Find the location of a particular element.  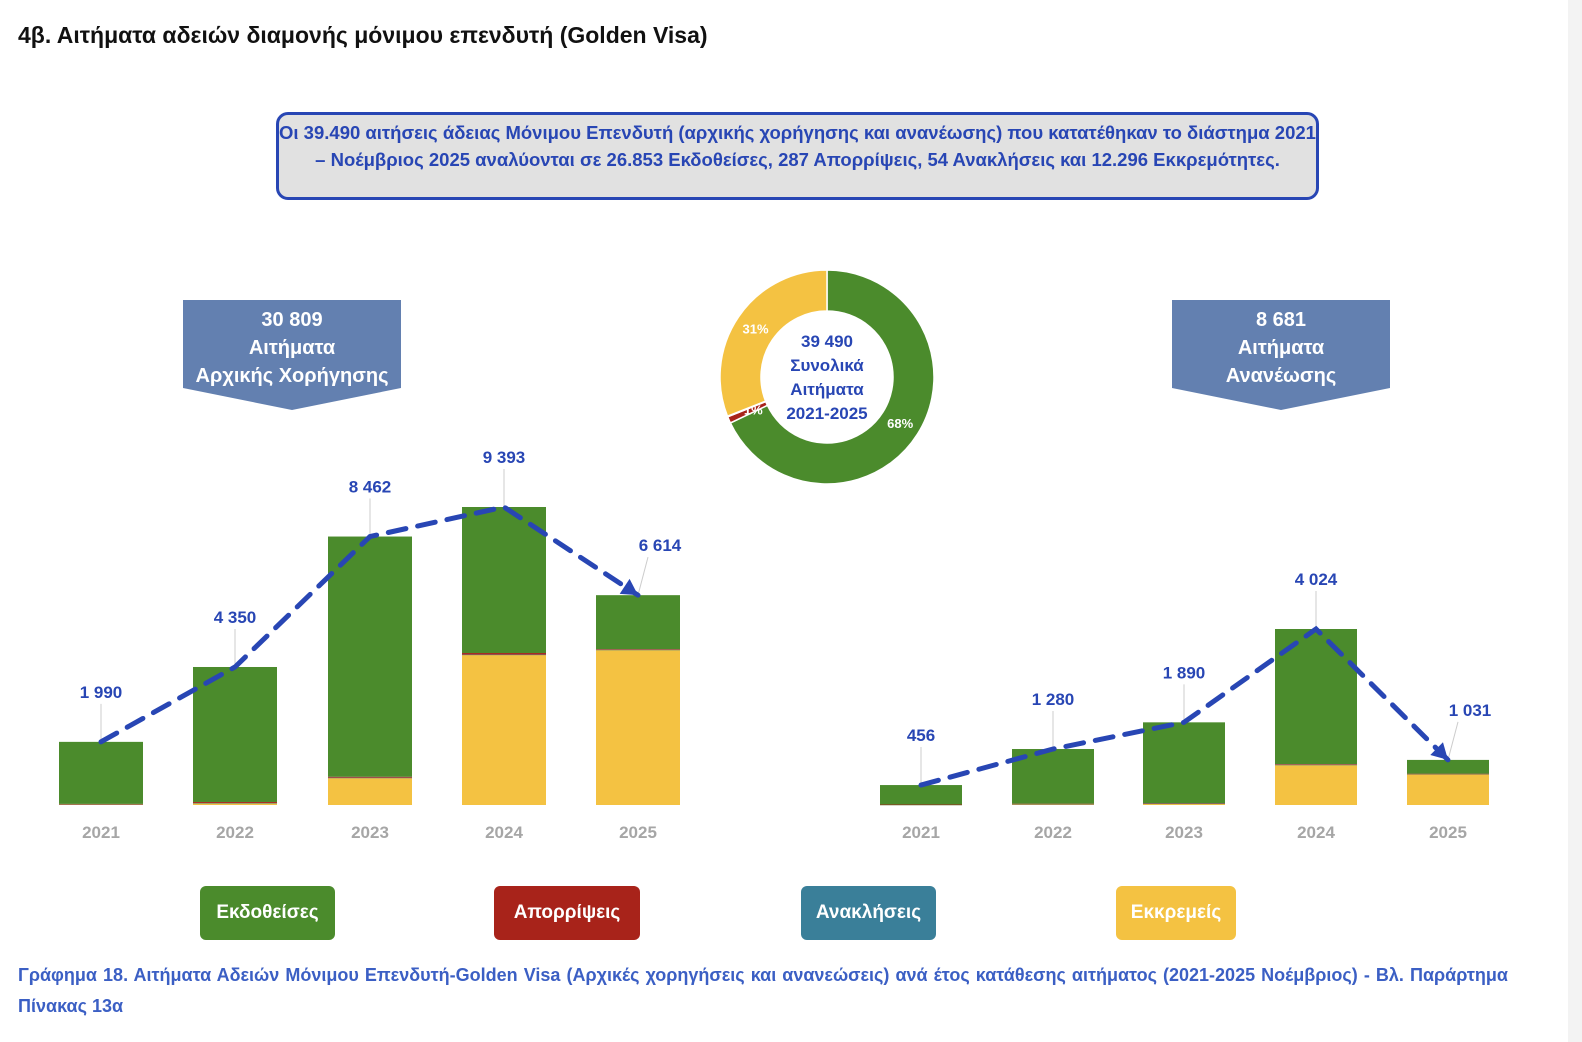

legend-revoked: Ανακλήσεις is located at coordinates (868, 913).